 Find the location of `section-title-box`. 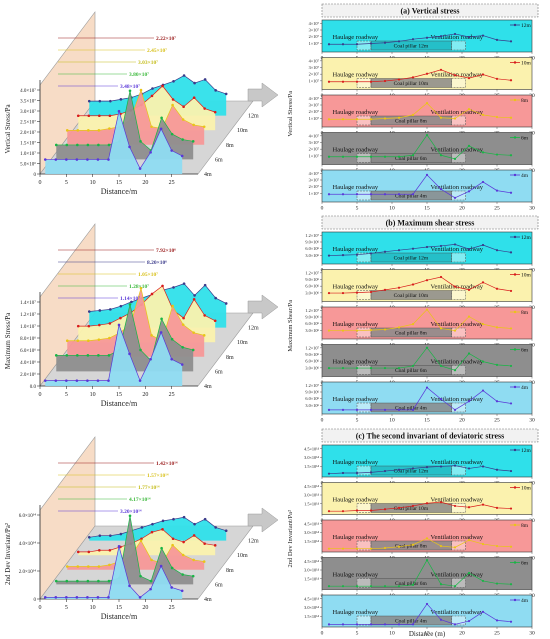

section-title-box is located at coordinates (430, 10).